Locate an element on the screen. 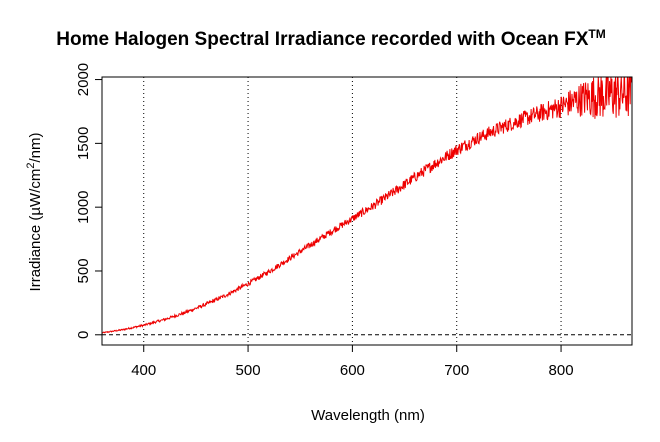  y-axis-label: Irradiance (µW/cm2/nm) is located at coordinates (34, 212).